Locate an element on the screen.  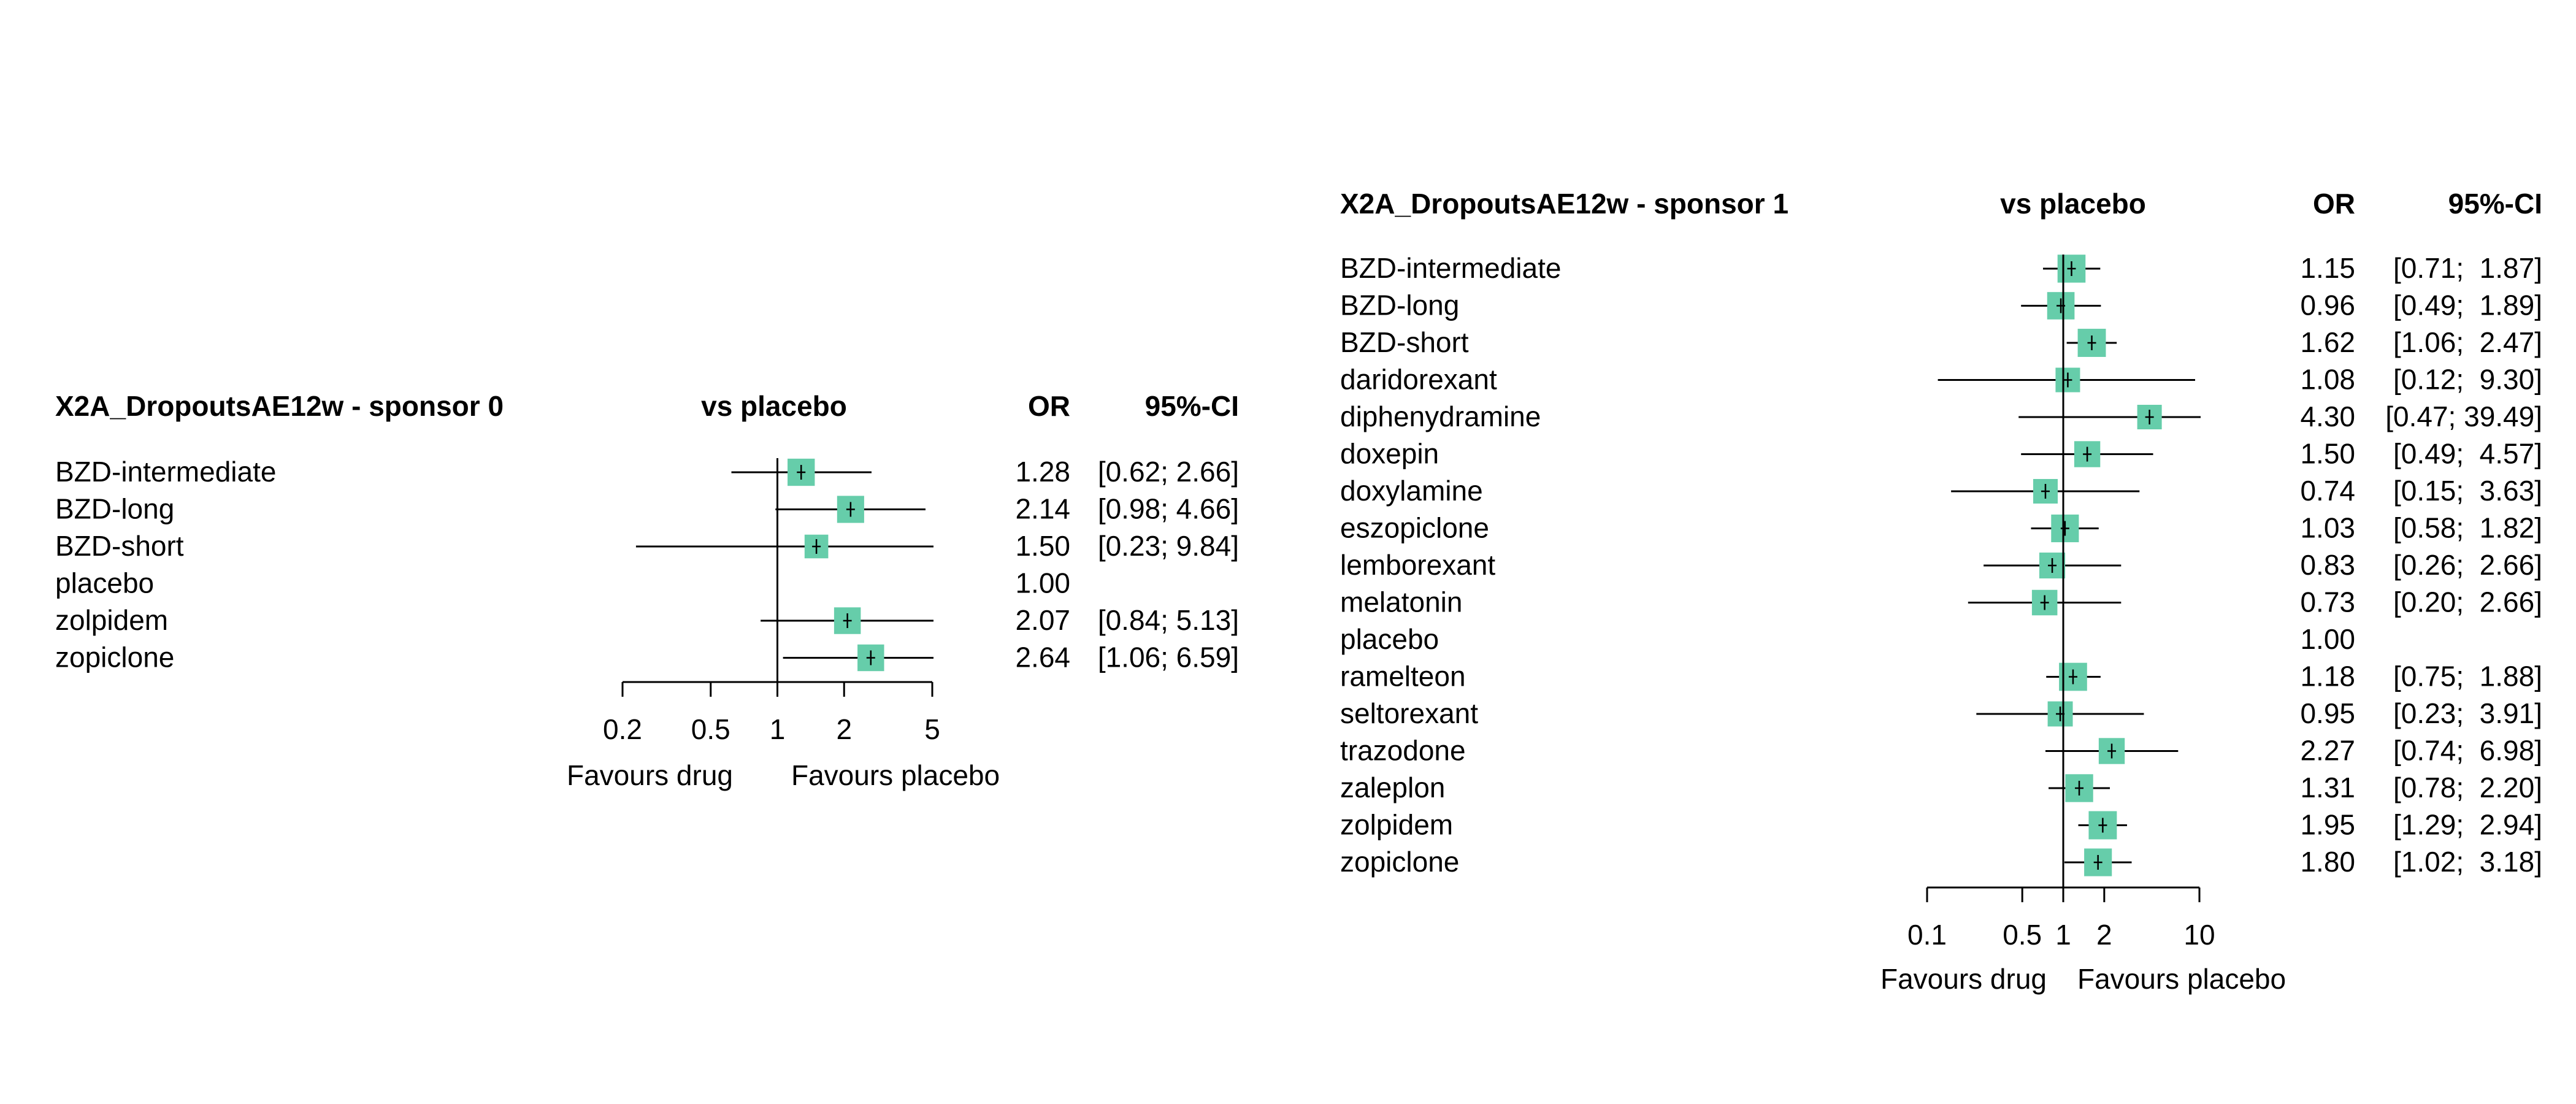
panel-0-title: X2A_DropoutsAE12w - sponsor 0 is located at coordinates (279, 406).